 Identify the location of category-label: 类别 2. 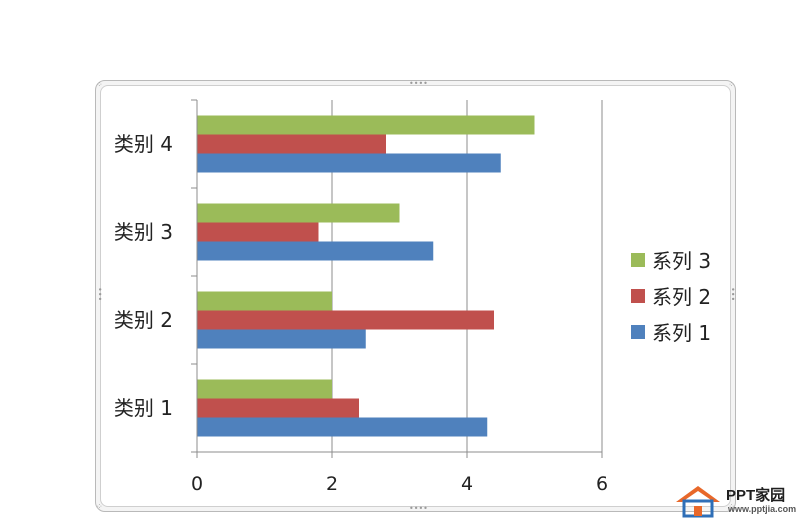
(143, 320).